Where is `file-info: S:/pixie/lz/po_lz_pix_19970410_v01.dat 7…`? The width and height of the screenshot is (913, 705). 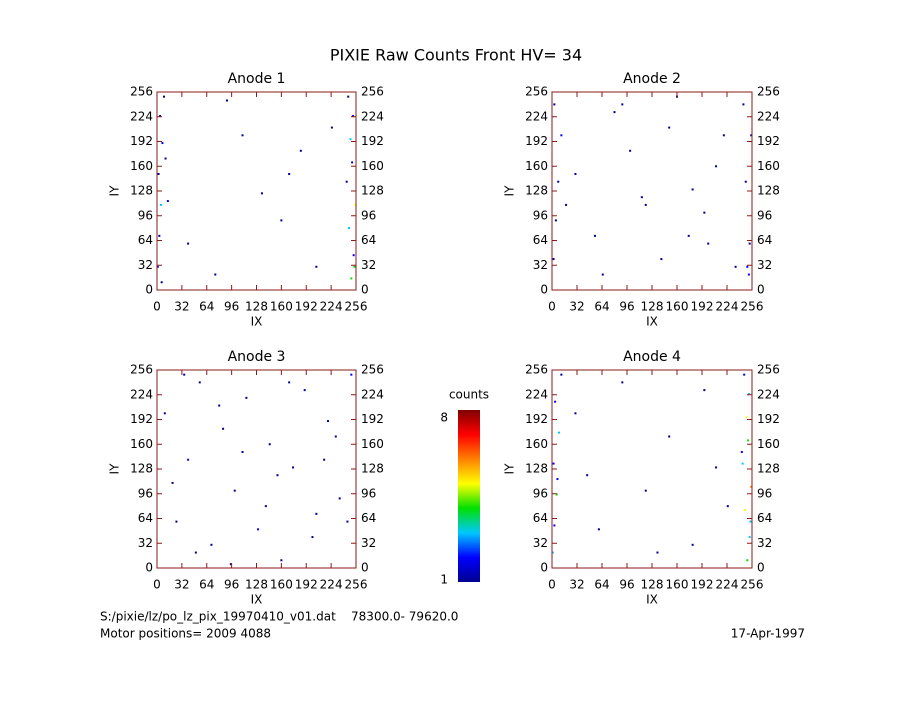
file-info: S:/pixie/lz/po_lz_pix_19970410_v01.dat 7… is located at coordinates (279, 617).